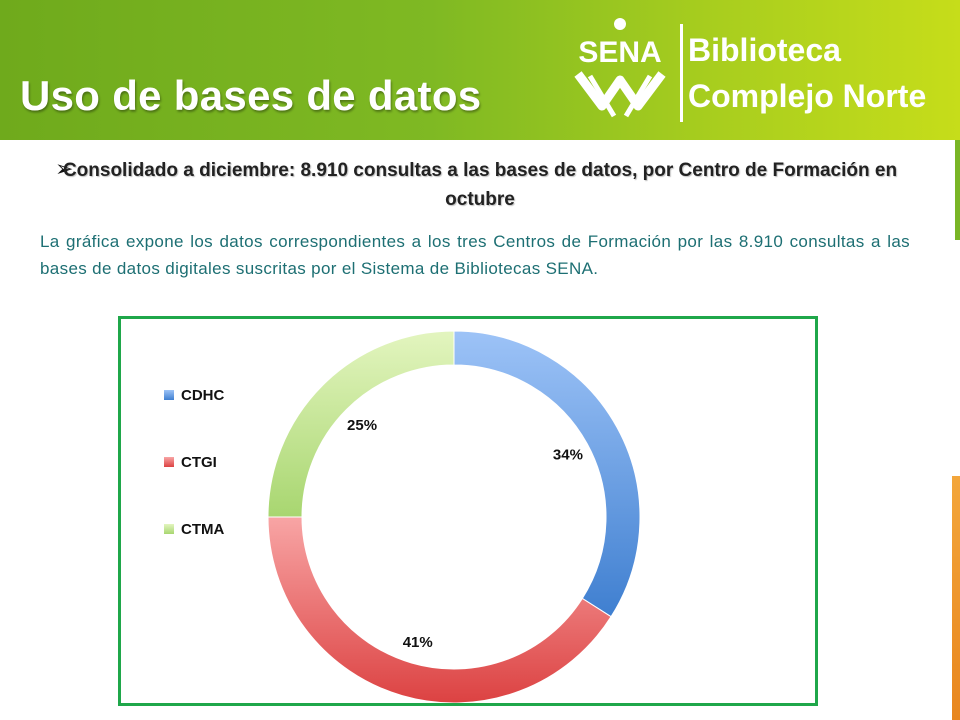 The image size is (960, 720). I want to click on sena-logo: SENA, so click(620, 68).